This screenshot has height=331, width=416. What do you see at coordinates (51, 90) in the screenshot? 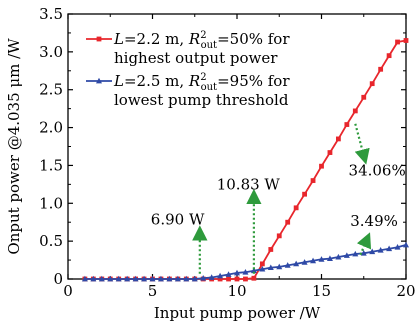
I see `y-tick-label: 2.5` at bounding box center [51, 90].